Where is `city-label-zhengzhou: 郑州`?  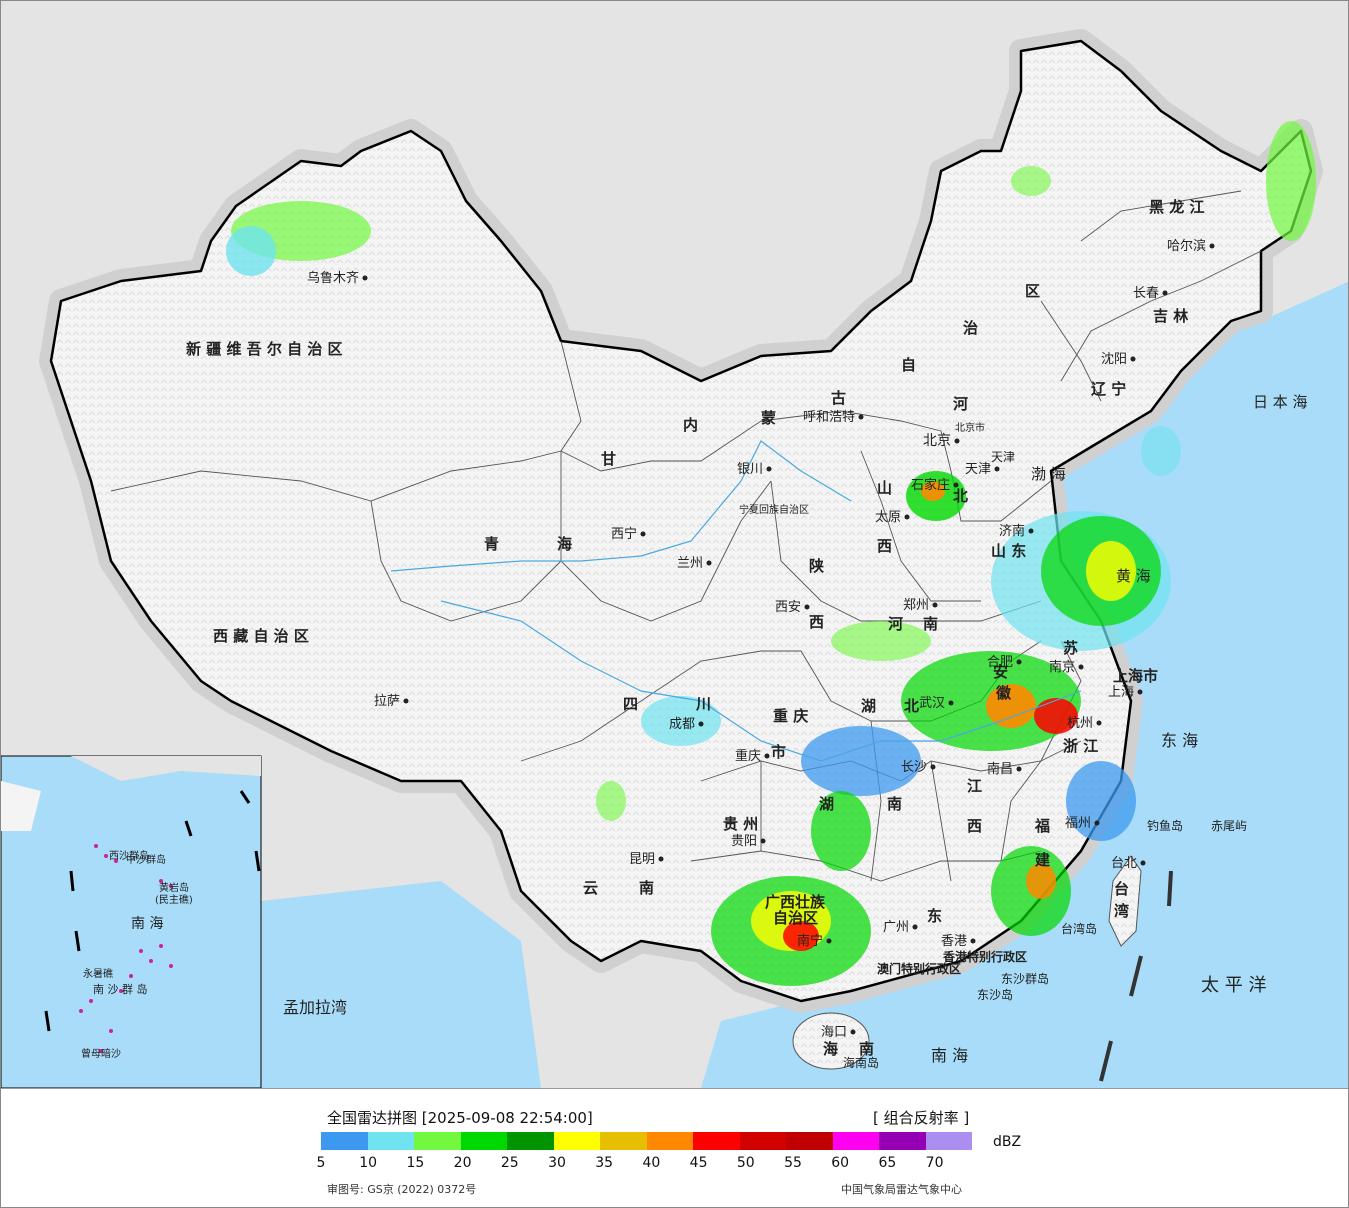
city-label-zhengzhou: 郑州 is located at coordinates (916, 605).